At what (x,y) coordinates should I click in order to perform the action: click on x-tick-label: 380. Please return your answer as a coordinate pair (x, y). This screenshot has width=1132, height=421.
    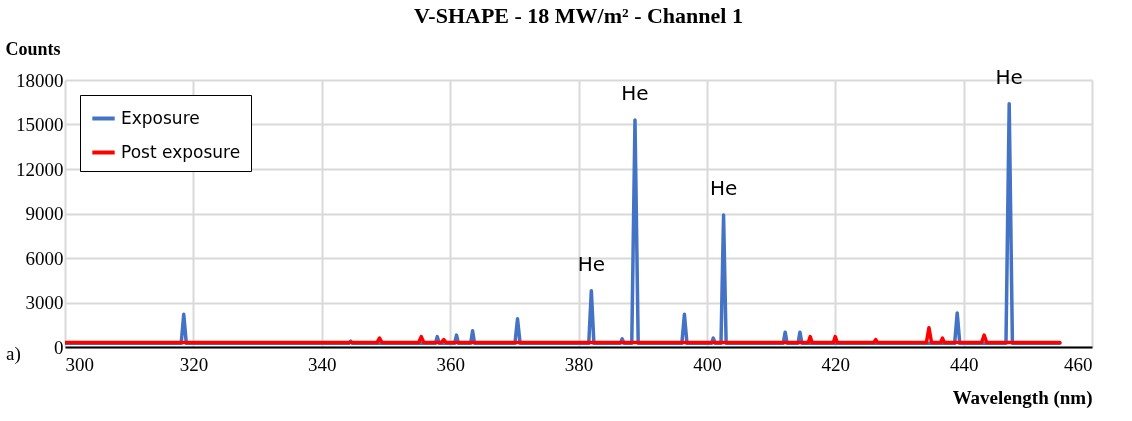
    Looking at the image, I should click on (579, 364).